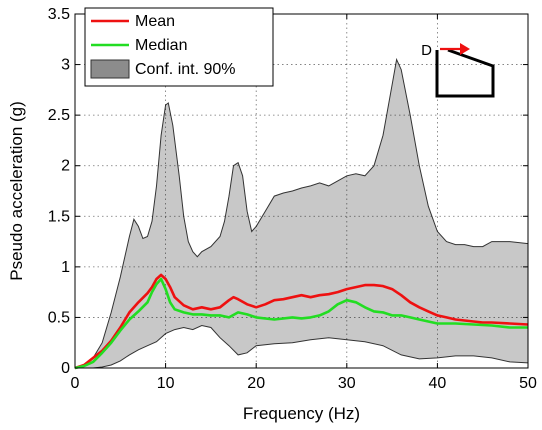  What do you see at coordinates (65, 65) in the screenshot?
I see `y-tick-label-6: 3` at bounding box center [65, 65].